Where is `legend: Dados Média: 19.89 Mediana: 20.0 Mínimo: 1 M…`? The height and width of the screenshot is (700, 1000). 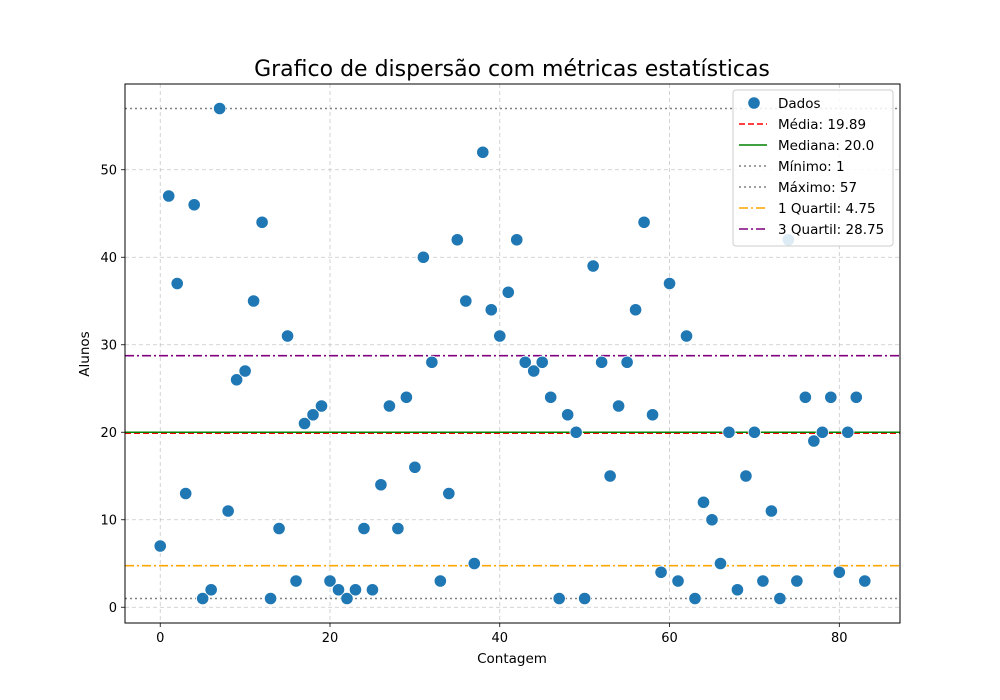
legend: Dados Média: 19.89 Mediana: 20.0 Mínimo: 1 M… is located at coordinates (813, 168).